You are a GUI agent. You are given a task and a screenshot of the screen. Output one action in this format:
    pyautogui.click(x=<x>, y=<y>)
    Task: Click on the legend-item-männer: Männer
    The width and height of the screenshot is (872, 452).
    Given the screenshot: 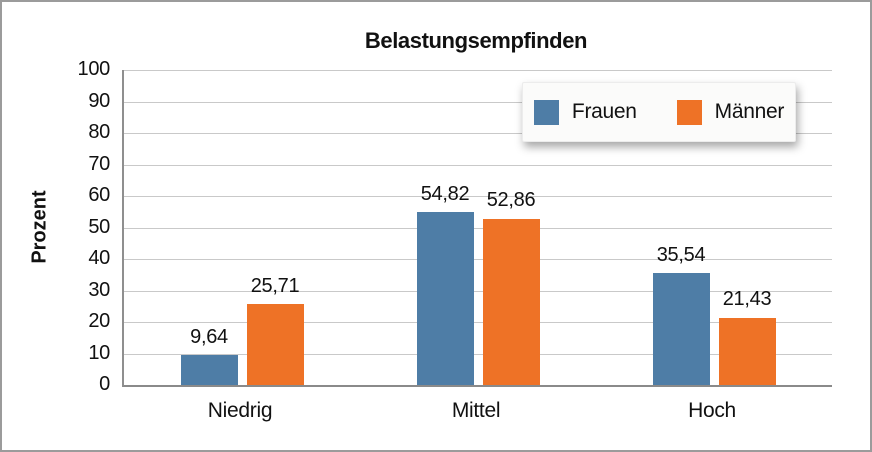 What is the action you would take?
    pyautogui.click(x=730, y=112)
    